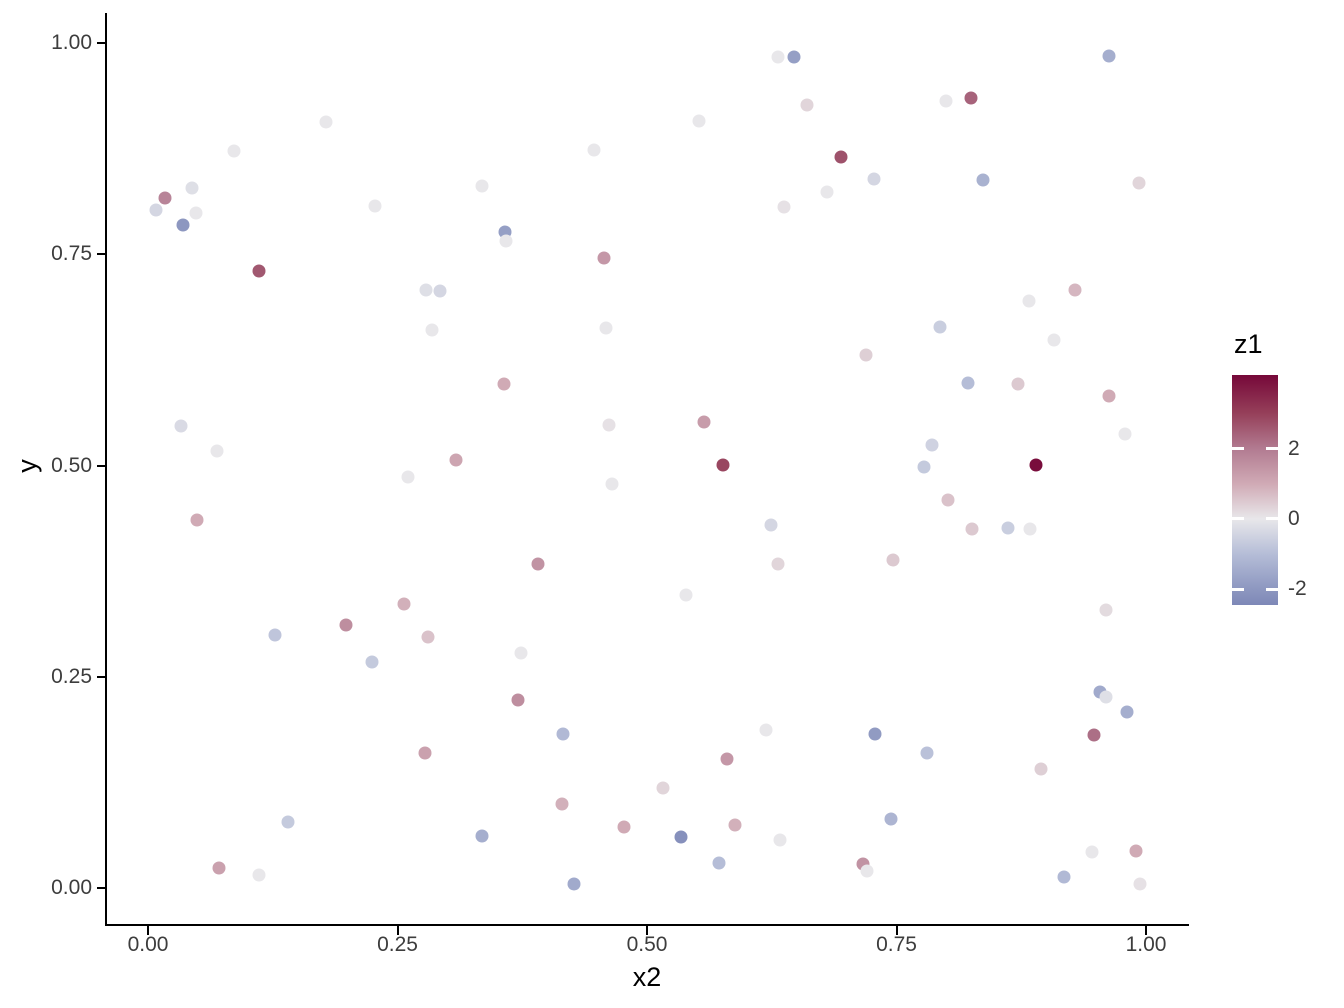  Describe the element at coordinates (1283, 475) in the screenshot. I see `colorbar-legend: z1 2 0 -2` at that location.